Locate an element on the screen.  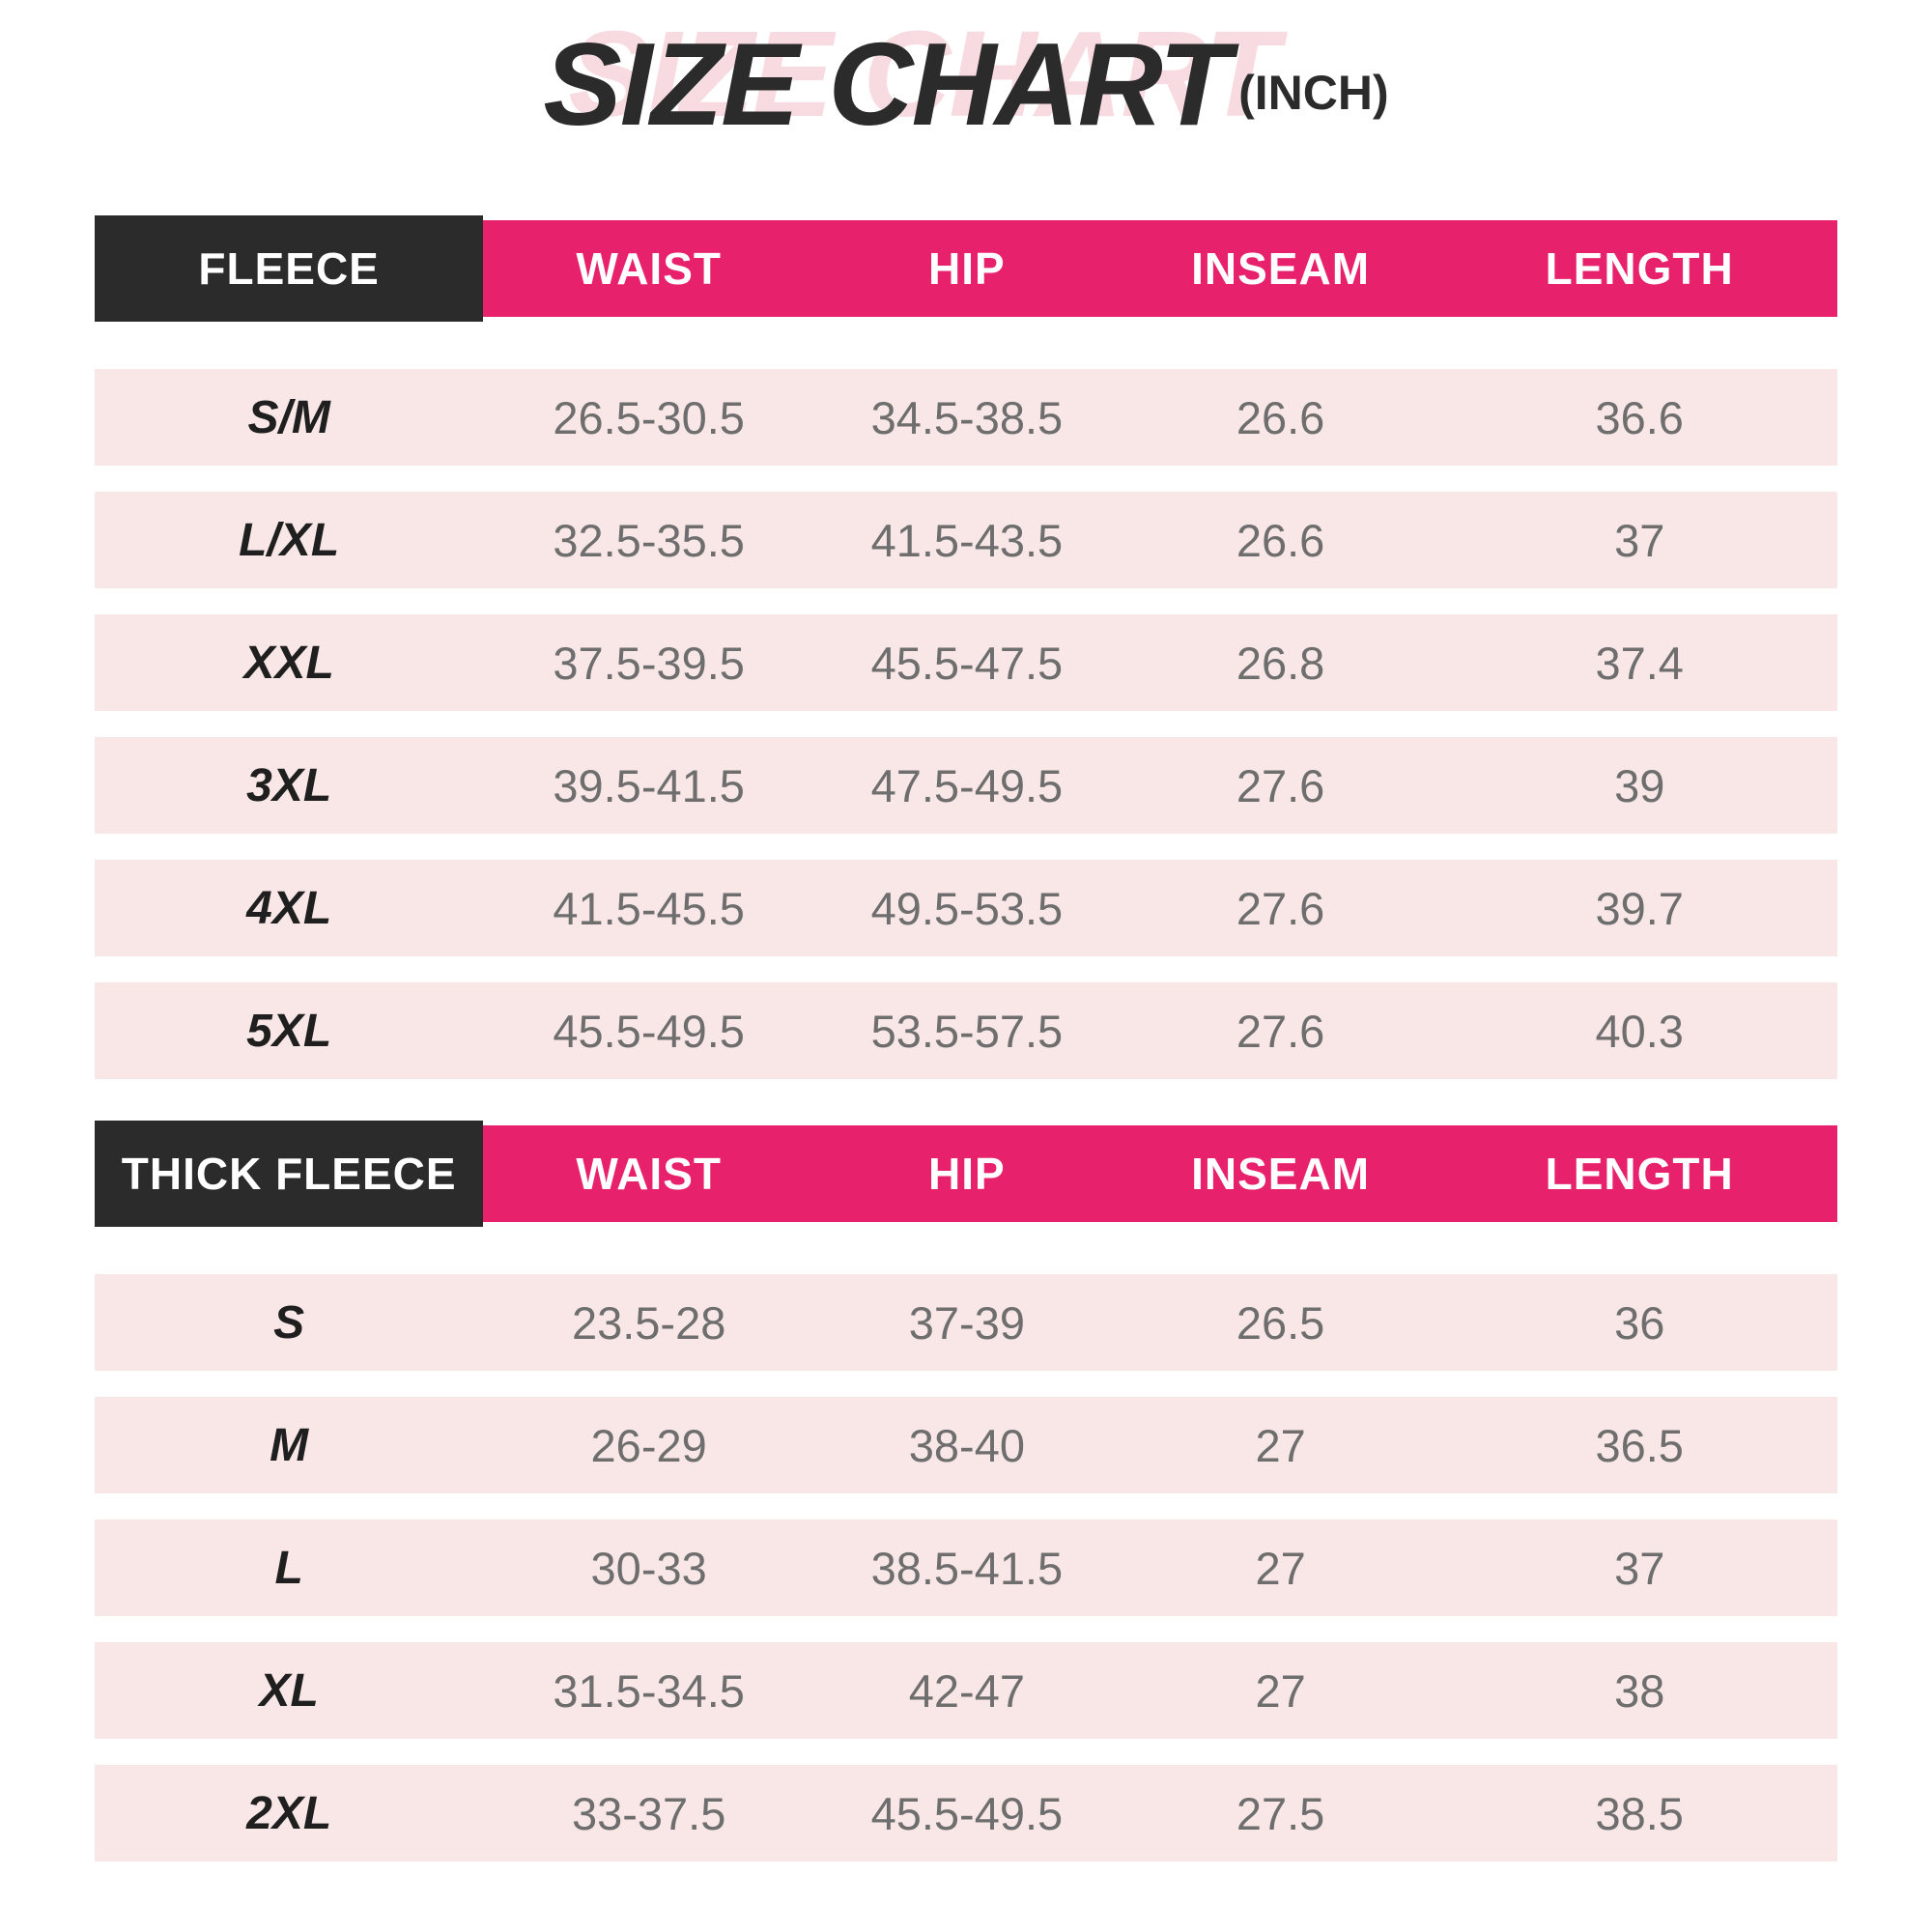
cell-hip: 49.5-53.5 is located at coordinates (967, 908).